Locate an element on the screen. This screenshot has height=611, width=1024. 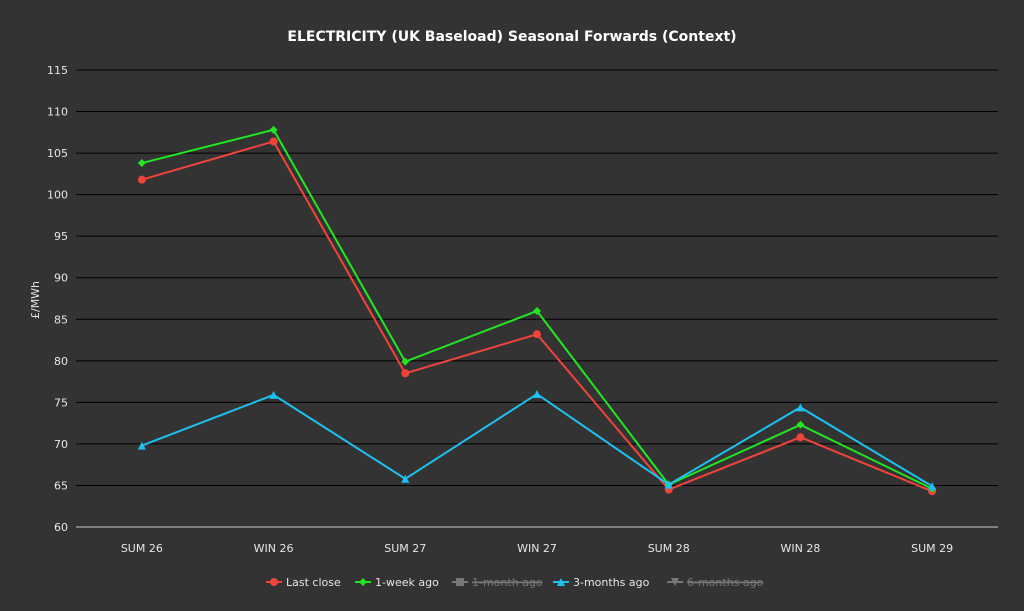
y-tick-label: 115 is located at coordinates (57, 70).